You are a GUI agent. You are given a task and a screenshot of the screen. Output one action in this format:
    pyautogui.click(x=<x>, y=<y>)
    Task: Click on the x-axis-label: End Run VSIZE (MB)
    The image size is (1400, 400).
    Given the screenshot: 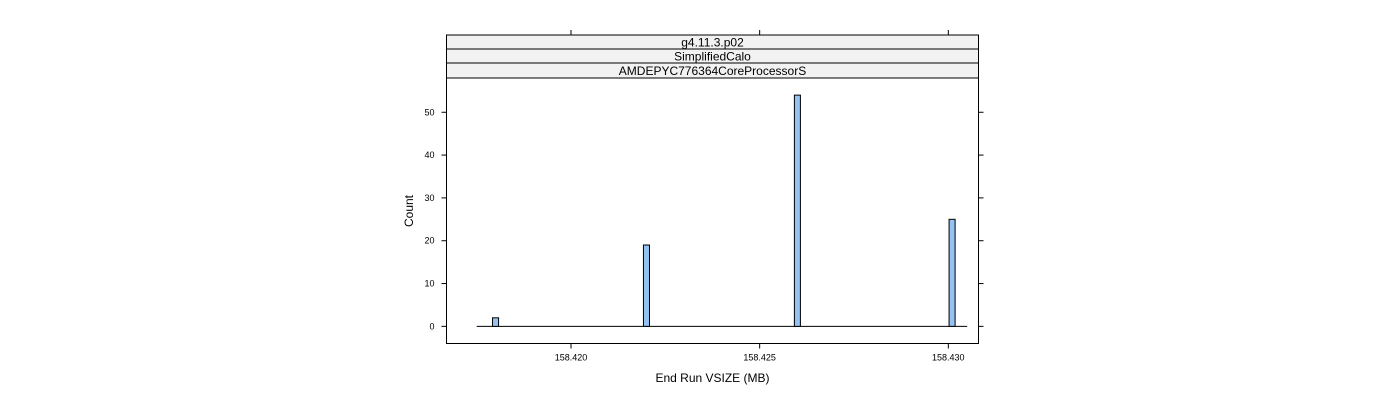 What is the action you would take?
    pyautogui.click(x=712, y=378)
    